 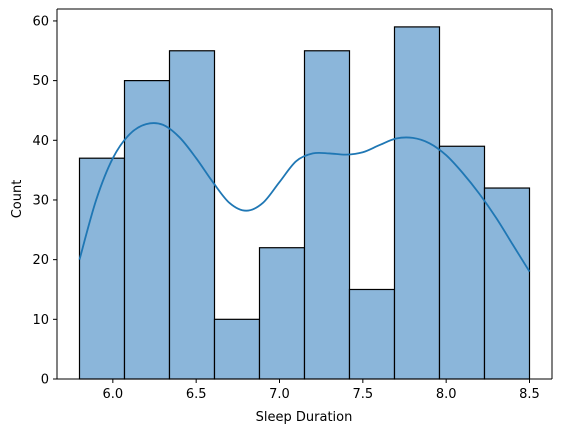 I want to click on x-tick-label: 6.0, so click(x=112, y=394).